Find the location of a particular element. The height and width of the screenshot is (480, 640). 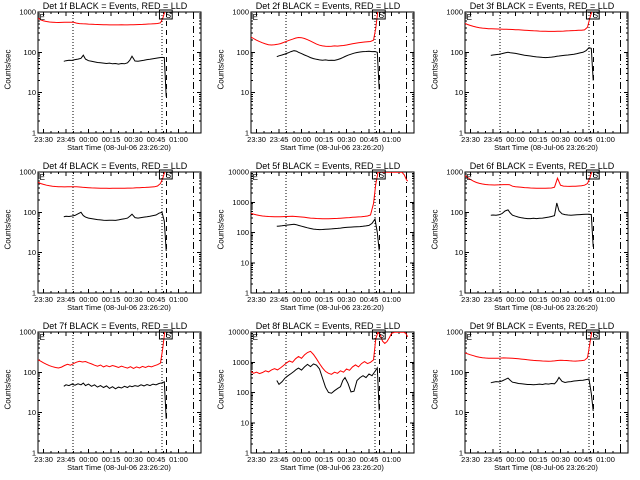

plot-title: Det 2f BLACK = Events, RED = LLD is located at coordinates (328, 6).